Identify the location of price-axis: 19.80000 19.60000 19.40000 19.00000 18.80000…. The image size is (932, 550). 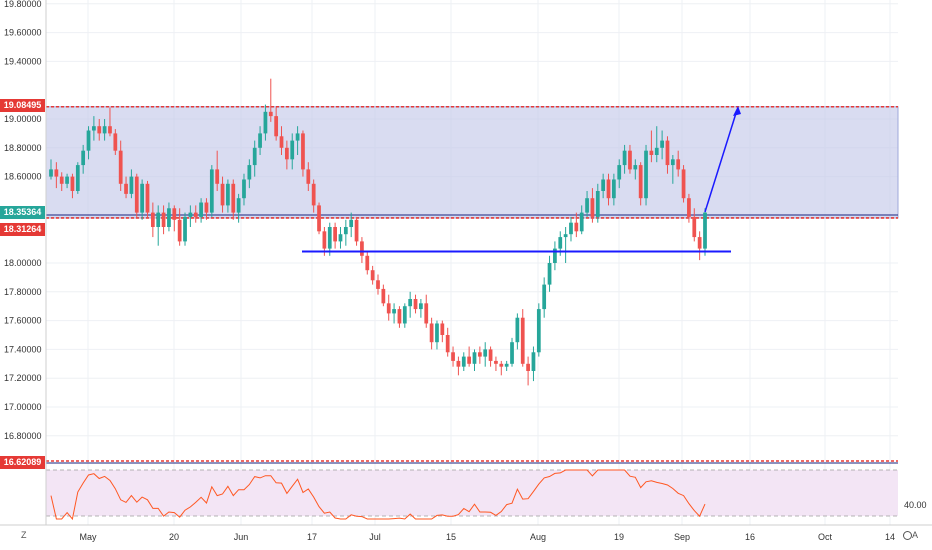
(23, 220).